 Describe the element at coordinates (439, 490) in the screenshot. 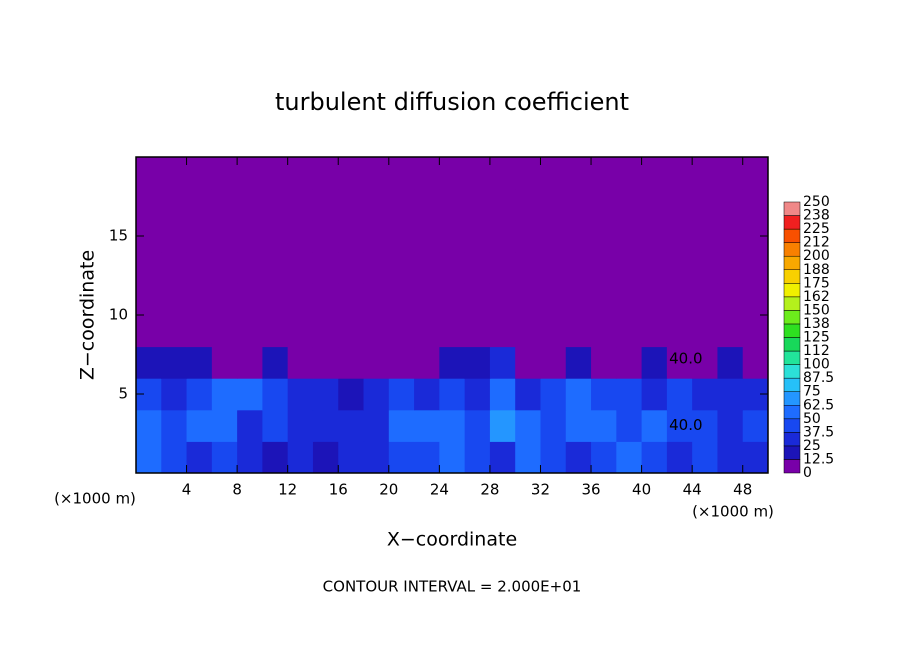

I see `x-tick-label: 24` at that location.